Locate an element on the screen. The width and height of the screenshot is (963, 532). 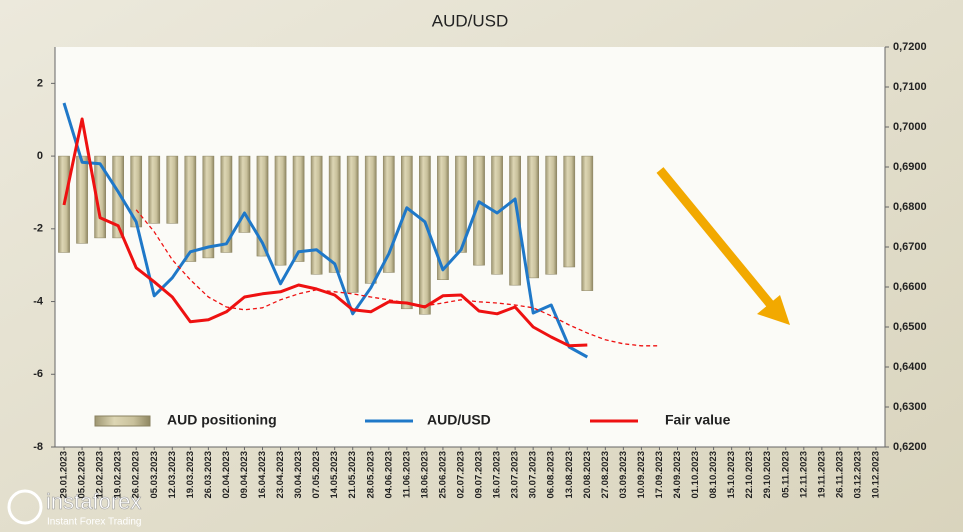
x-tick-label: 24.09.2023 is located at coordinates (677, 475).